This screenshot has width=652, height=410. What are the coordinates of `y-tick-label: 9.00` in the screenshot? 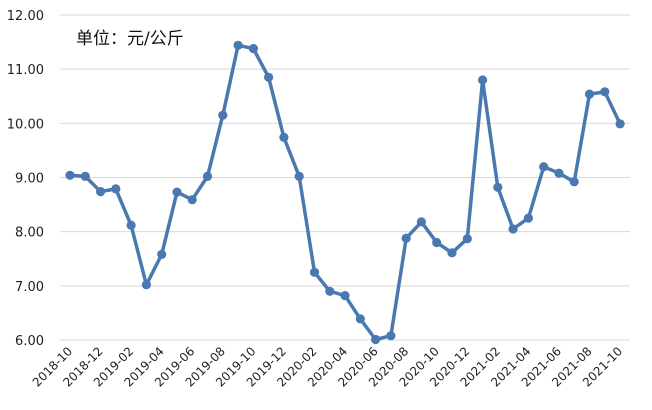 It's located at (29, 179).